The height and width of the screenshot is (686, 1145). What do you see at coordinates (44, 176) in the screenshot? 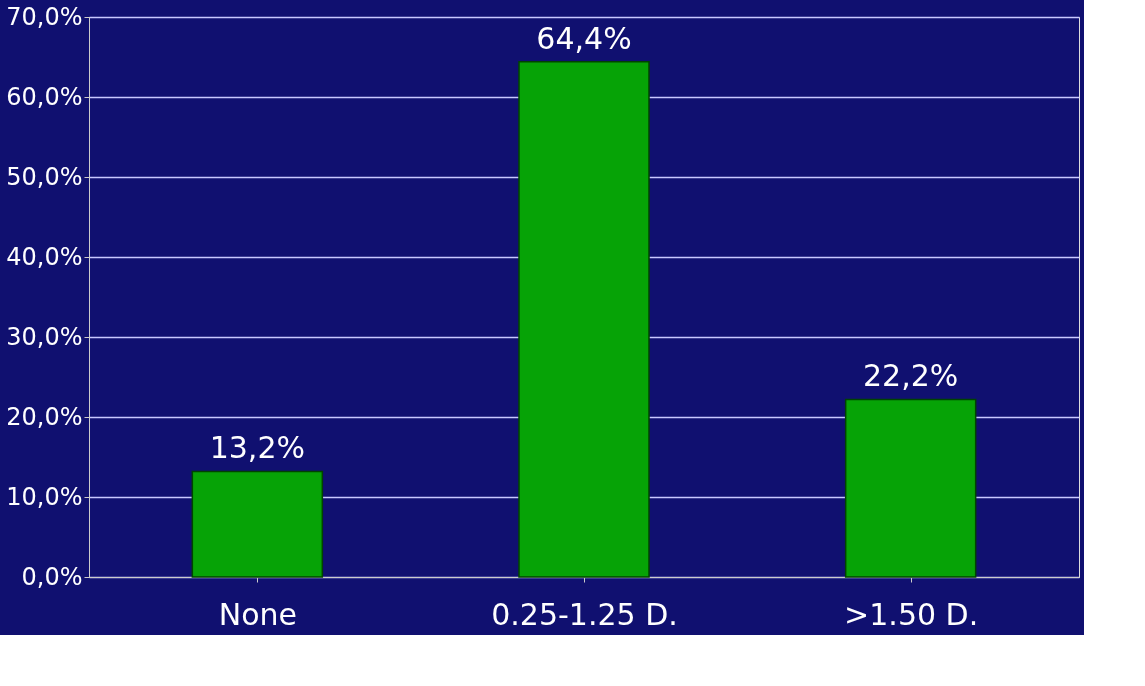
I see `y-tick-label: 50,0%` at bounding box center [44, 176].